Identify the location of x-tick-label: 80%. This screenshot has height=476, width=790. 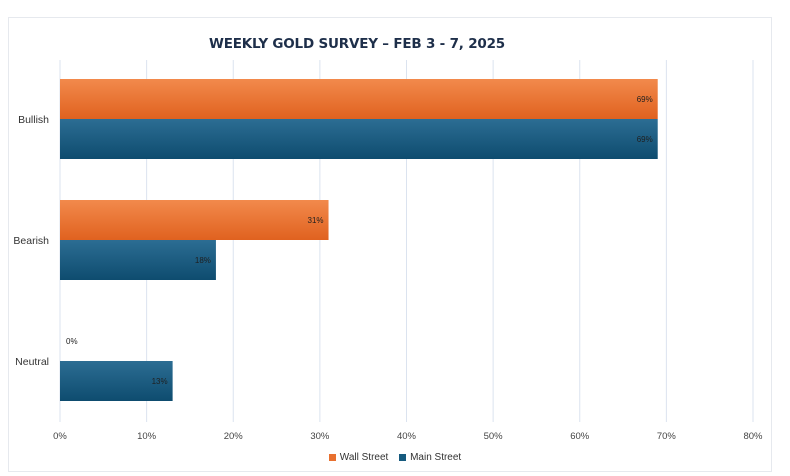
(753, 436).